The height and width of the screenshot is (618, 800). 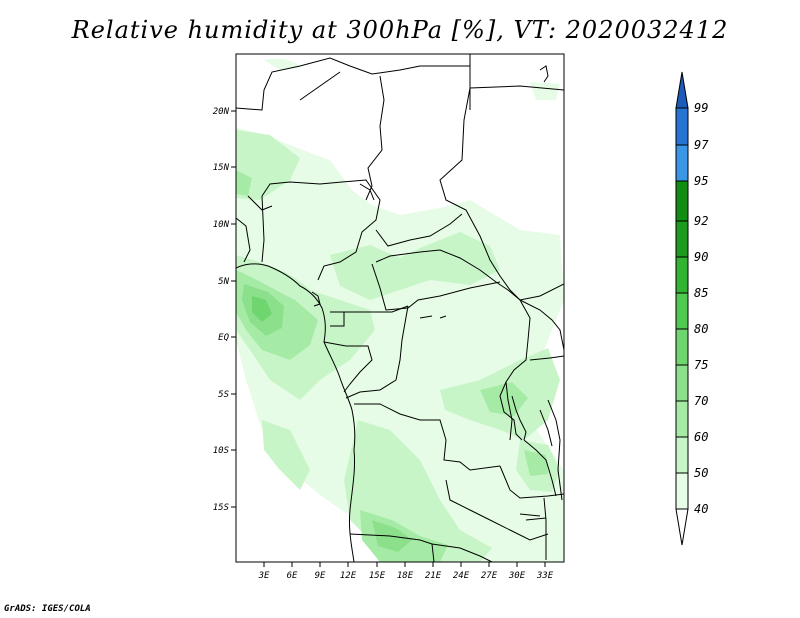 What do you see at coordinates (221, 168) in the screenshot?
I see `lat-tick-label: 15N` at bounding box center [221, 168].